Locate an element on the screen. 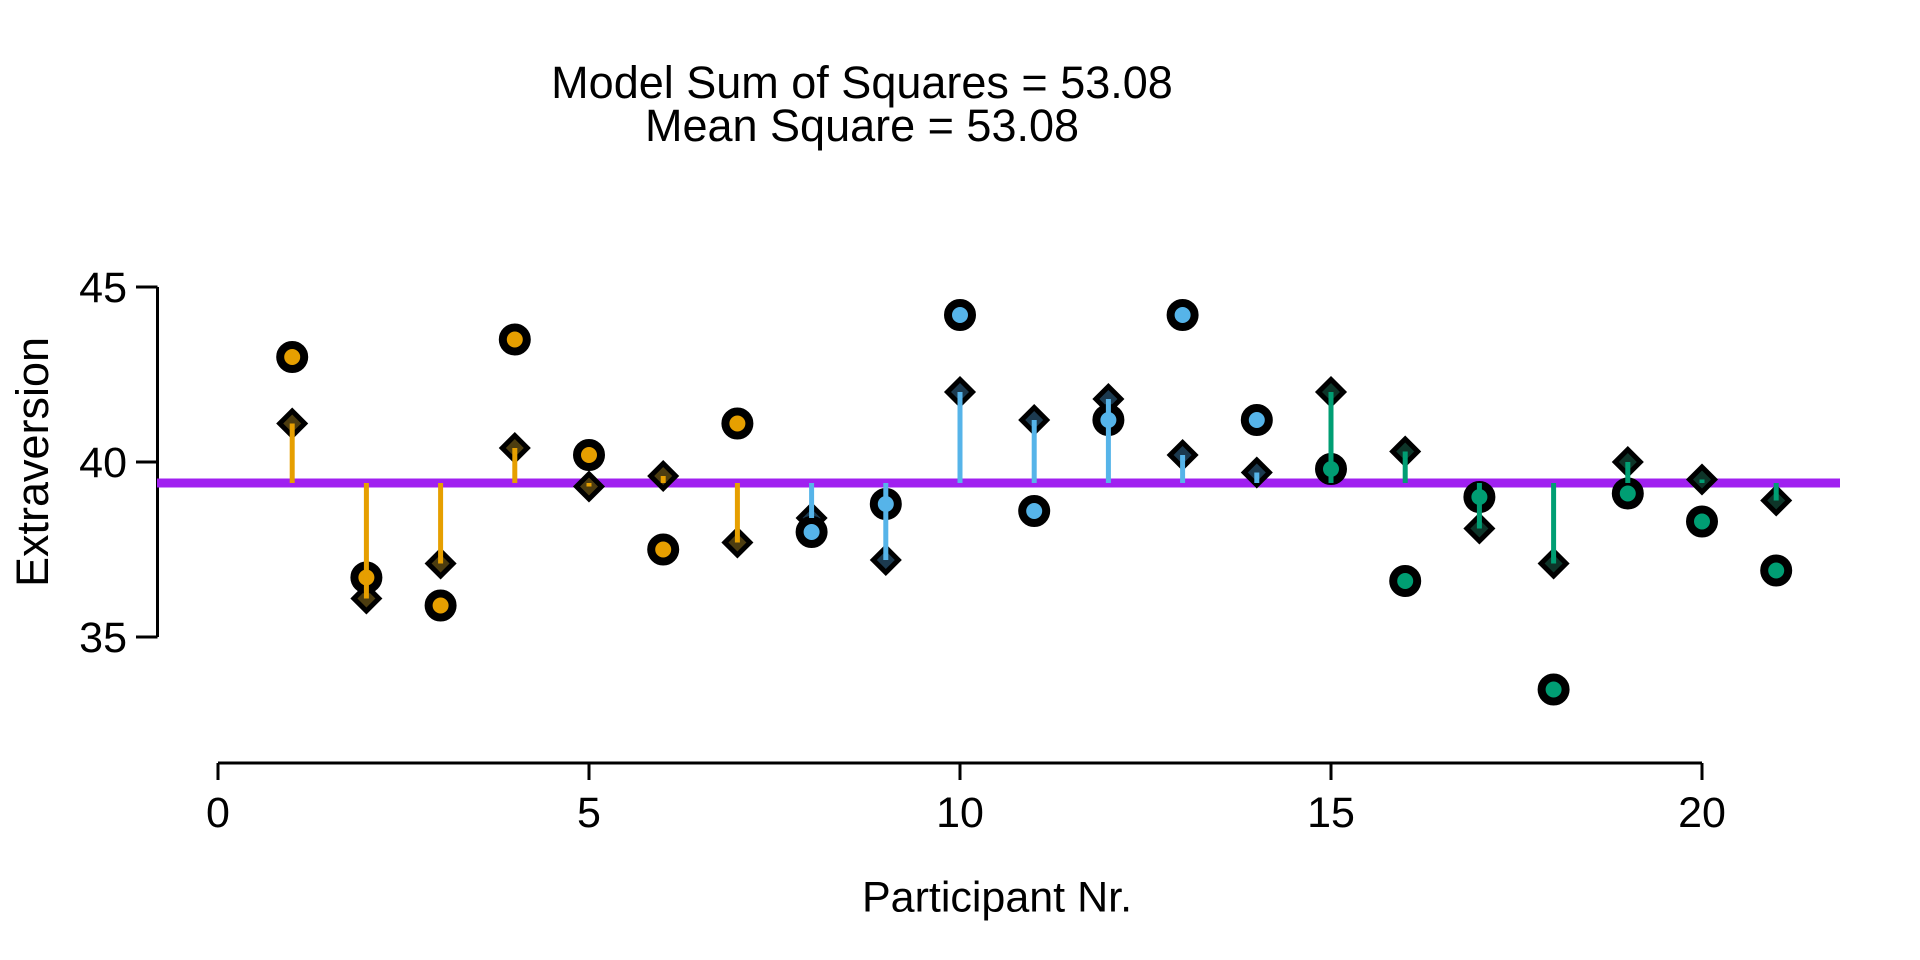 Image resolution: width=1920 pixels, height=960 pixels. x-tick-label: 15 is located at coordinates (1331, 813).